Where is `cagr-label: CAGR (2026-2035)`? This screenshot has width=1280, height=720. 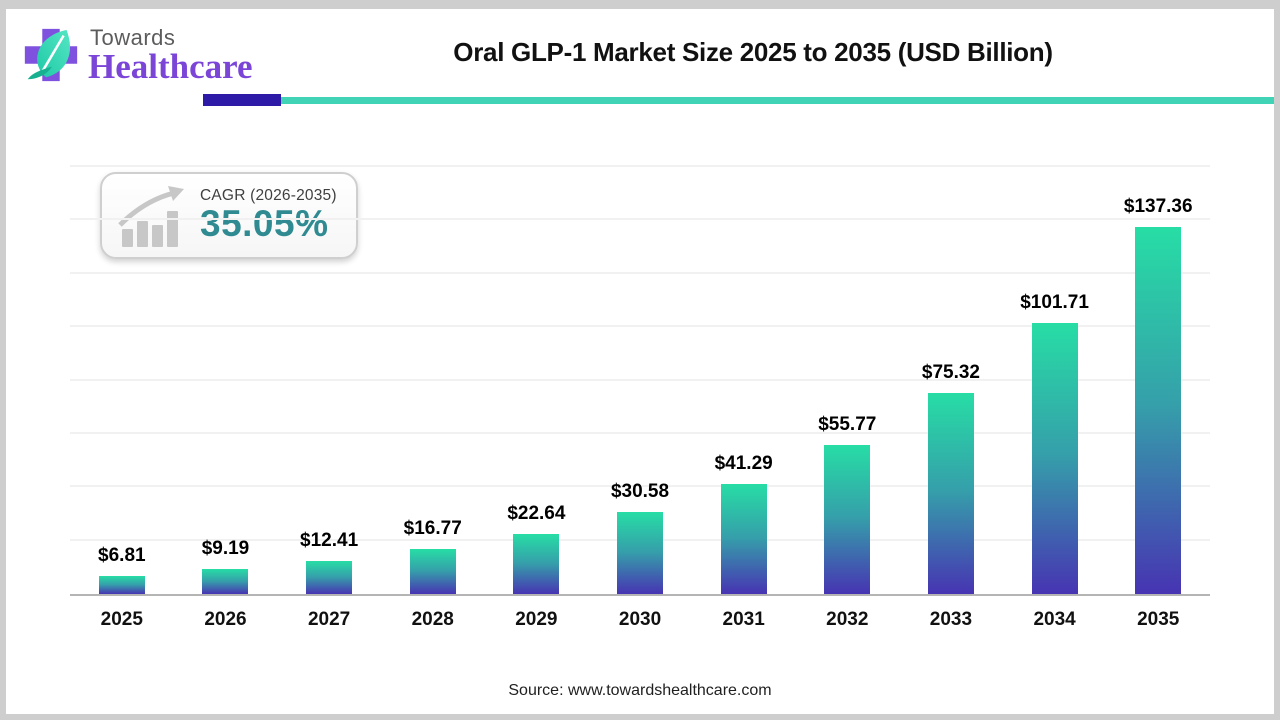
cagr-label: CAGR (2026-2035) is located at coordinates (268, 196).